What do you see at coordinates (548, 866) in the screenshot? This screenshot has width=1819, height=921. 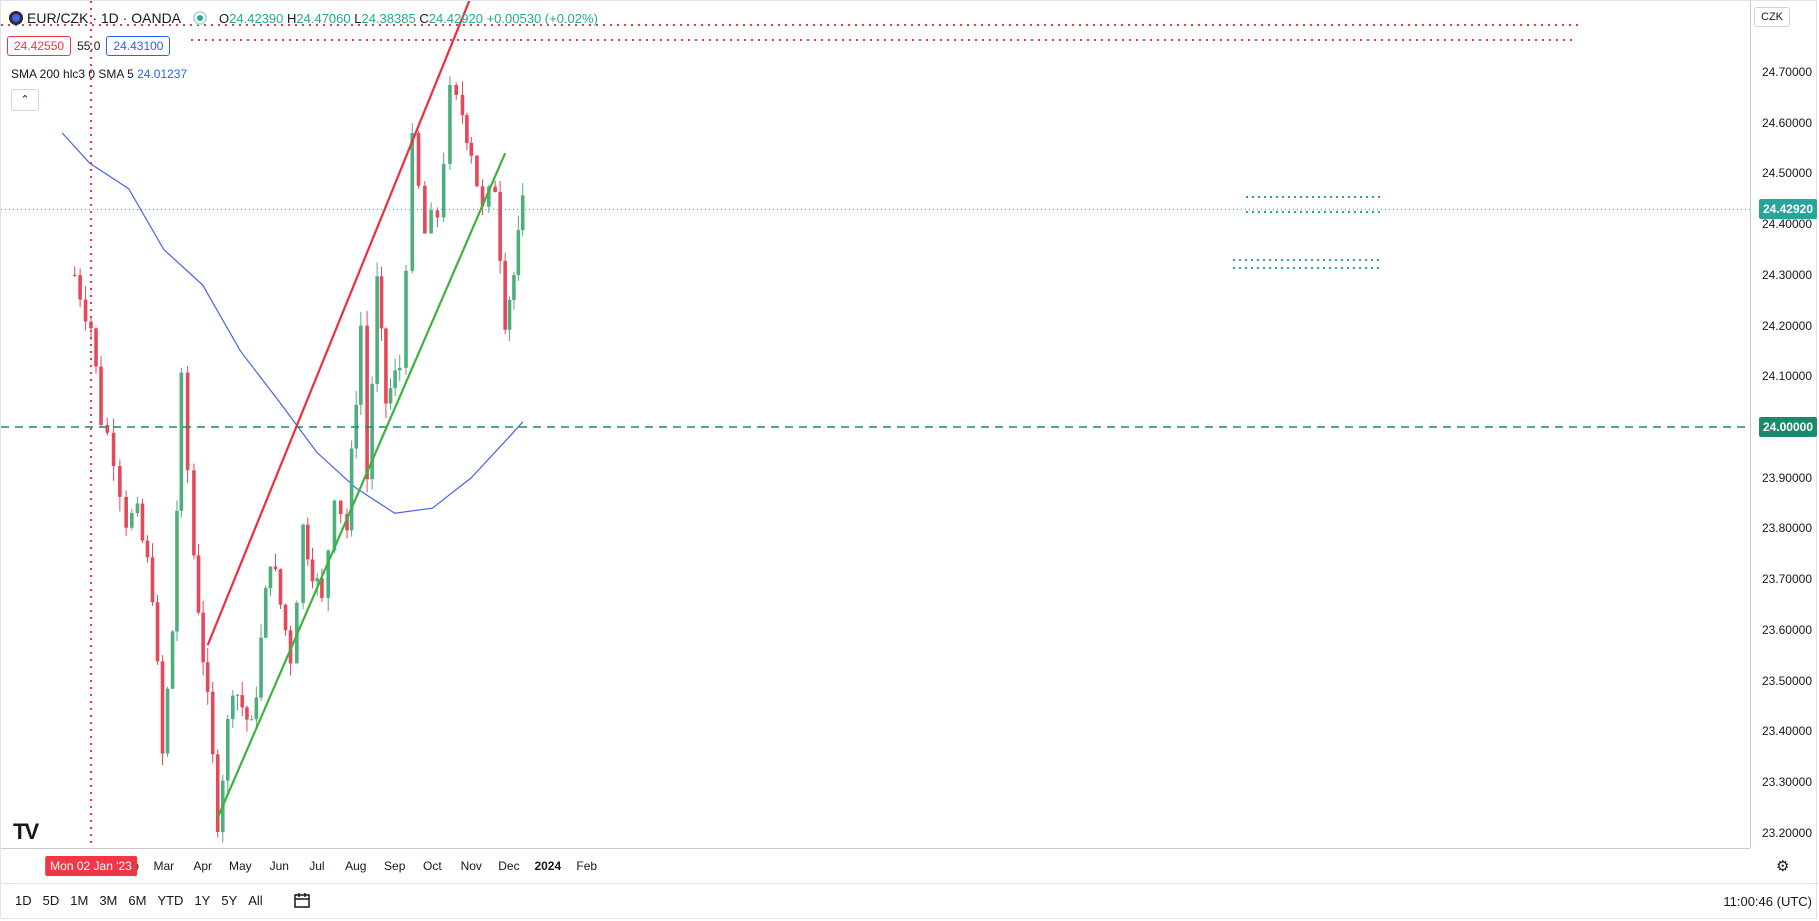 I see `time-tick-label: 2024` at bounding box center [548, 866].